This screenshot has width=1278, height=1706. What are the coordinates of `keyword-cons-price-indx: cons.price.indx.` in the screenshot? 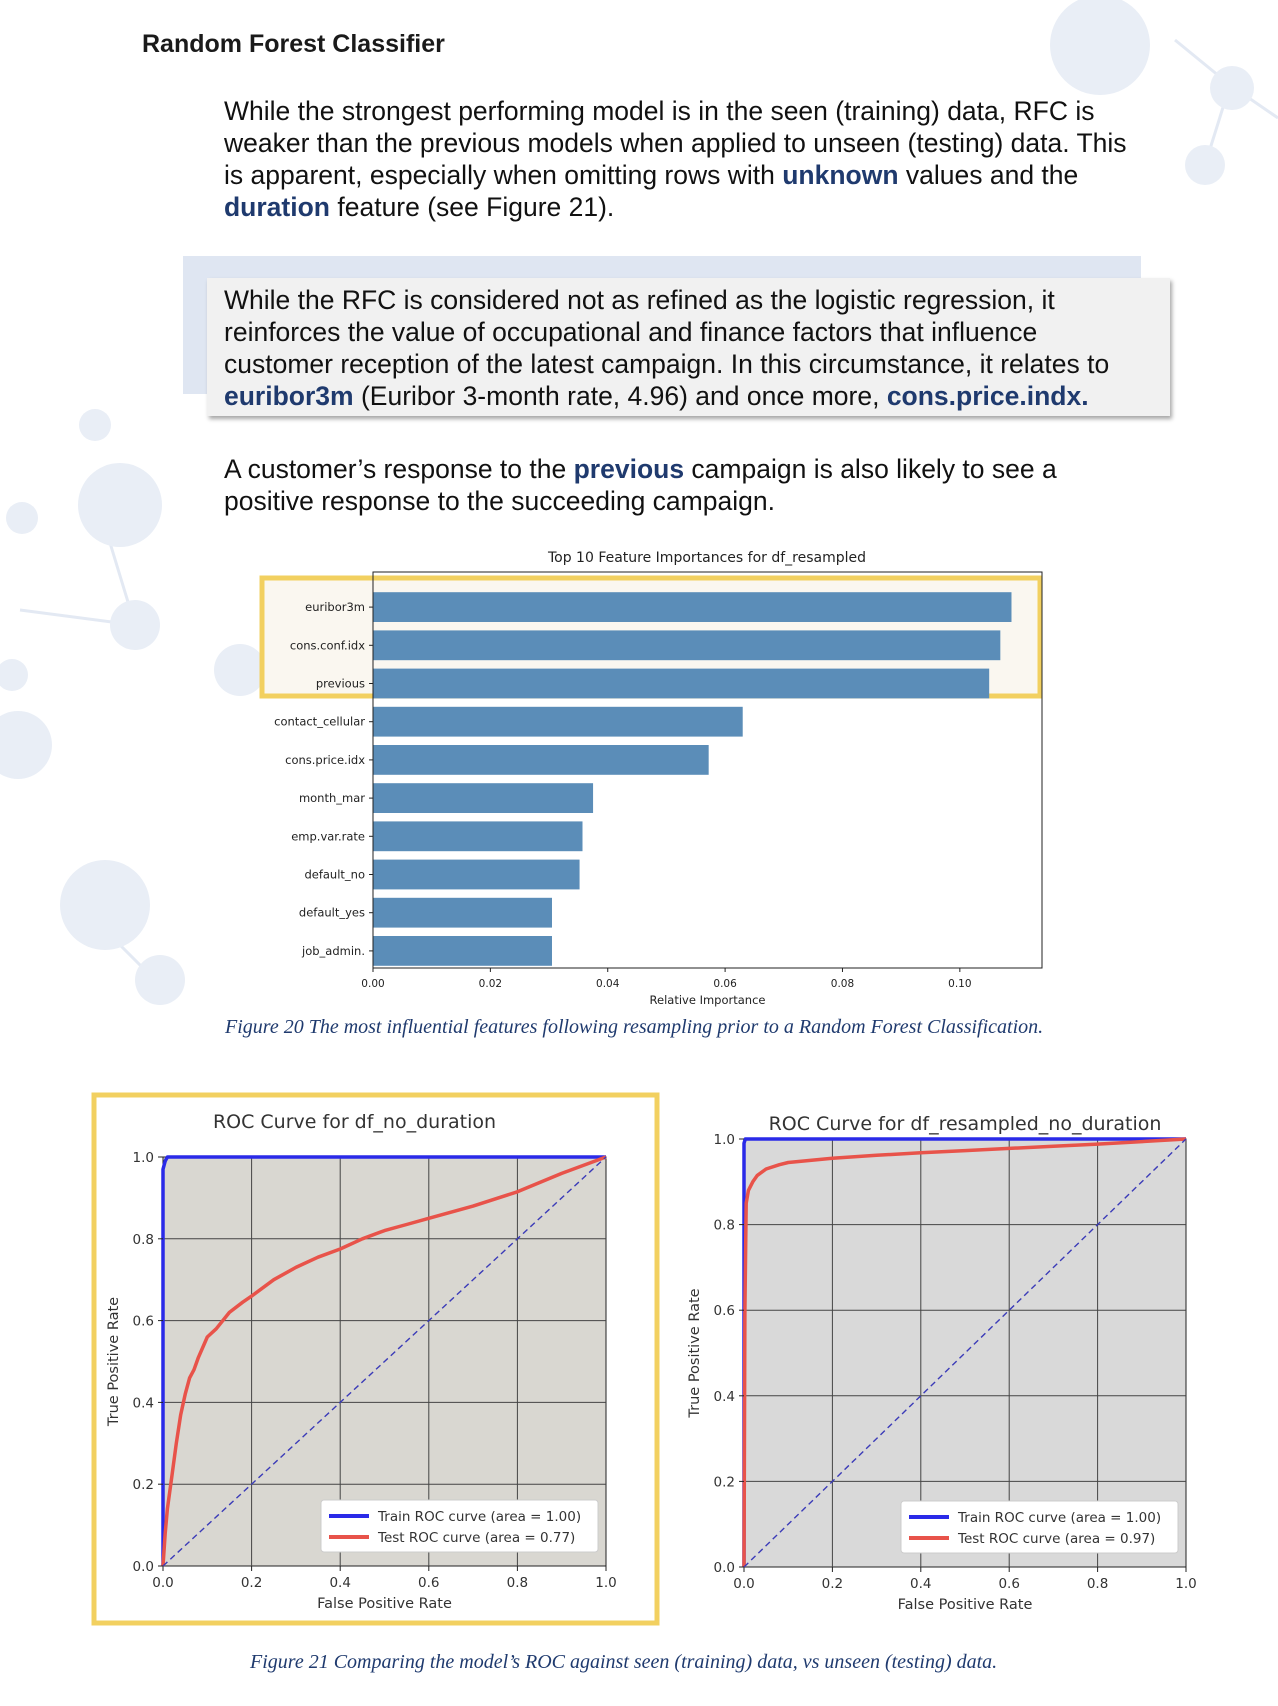 It's located at (987, 396).